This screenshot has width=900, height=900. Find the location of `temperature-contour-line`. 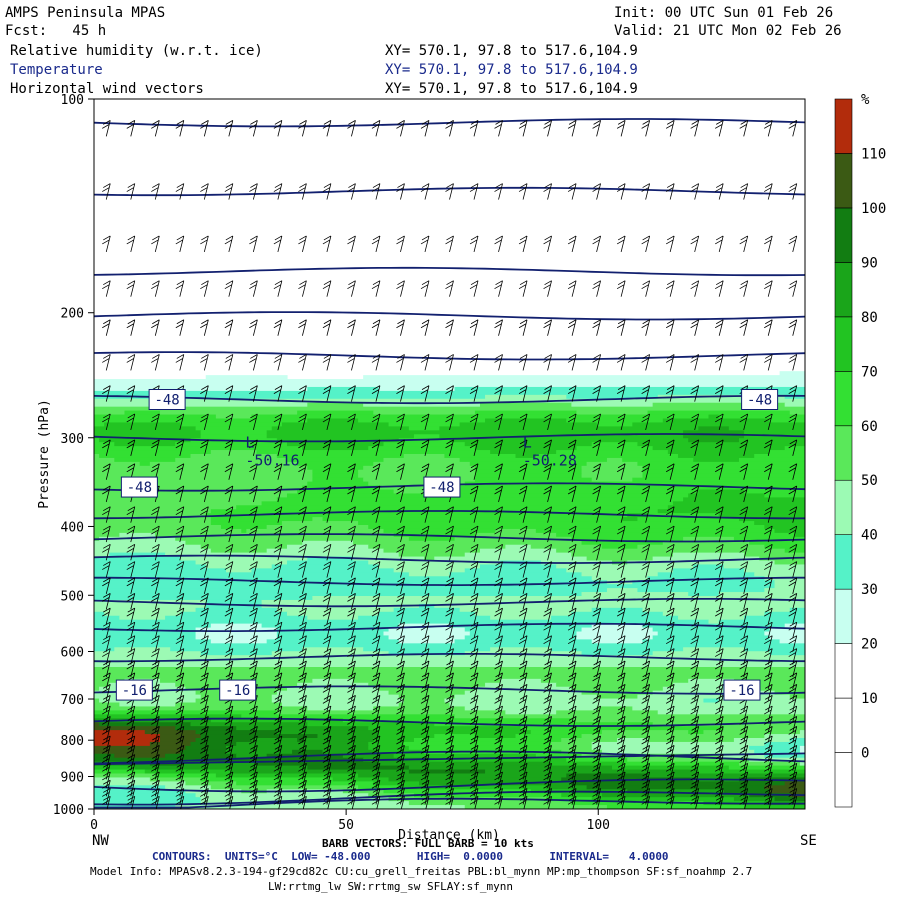

temperature-contour-line is located at coordinates (449, 438).